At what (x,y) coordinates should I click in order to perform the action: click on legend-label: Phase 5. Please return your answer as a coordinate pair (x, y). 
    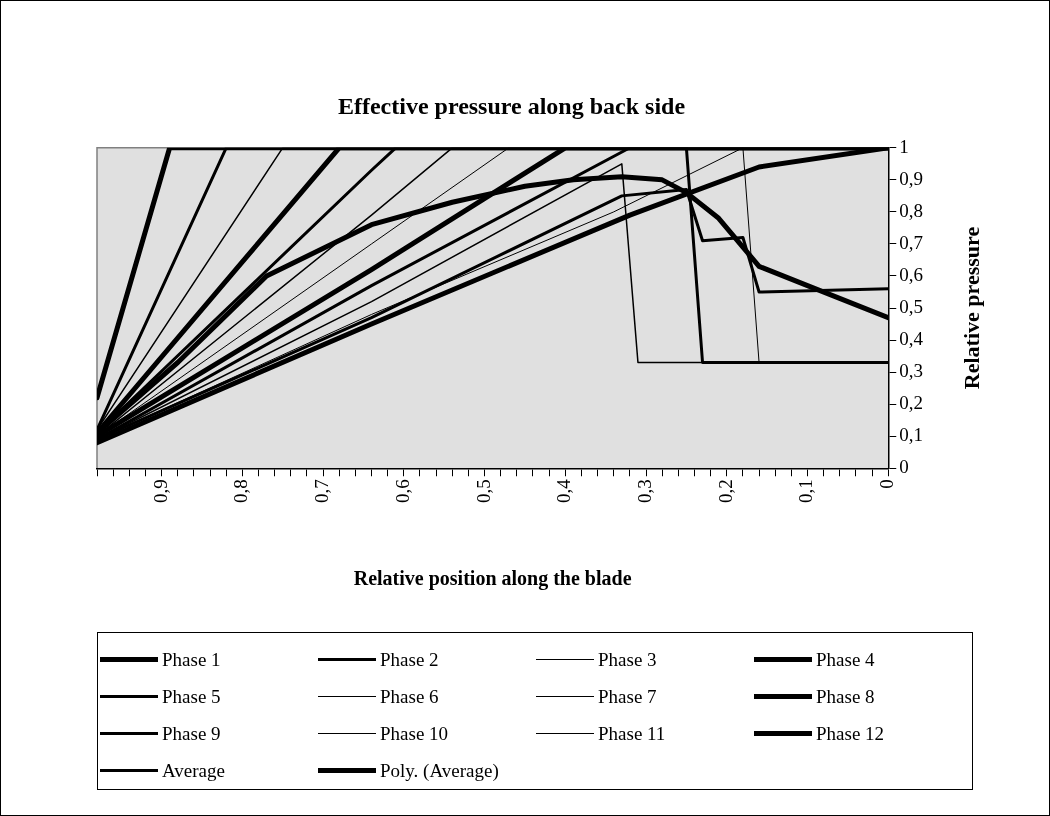
    Looking at the image, I should click on (191, 696).